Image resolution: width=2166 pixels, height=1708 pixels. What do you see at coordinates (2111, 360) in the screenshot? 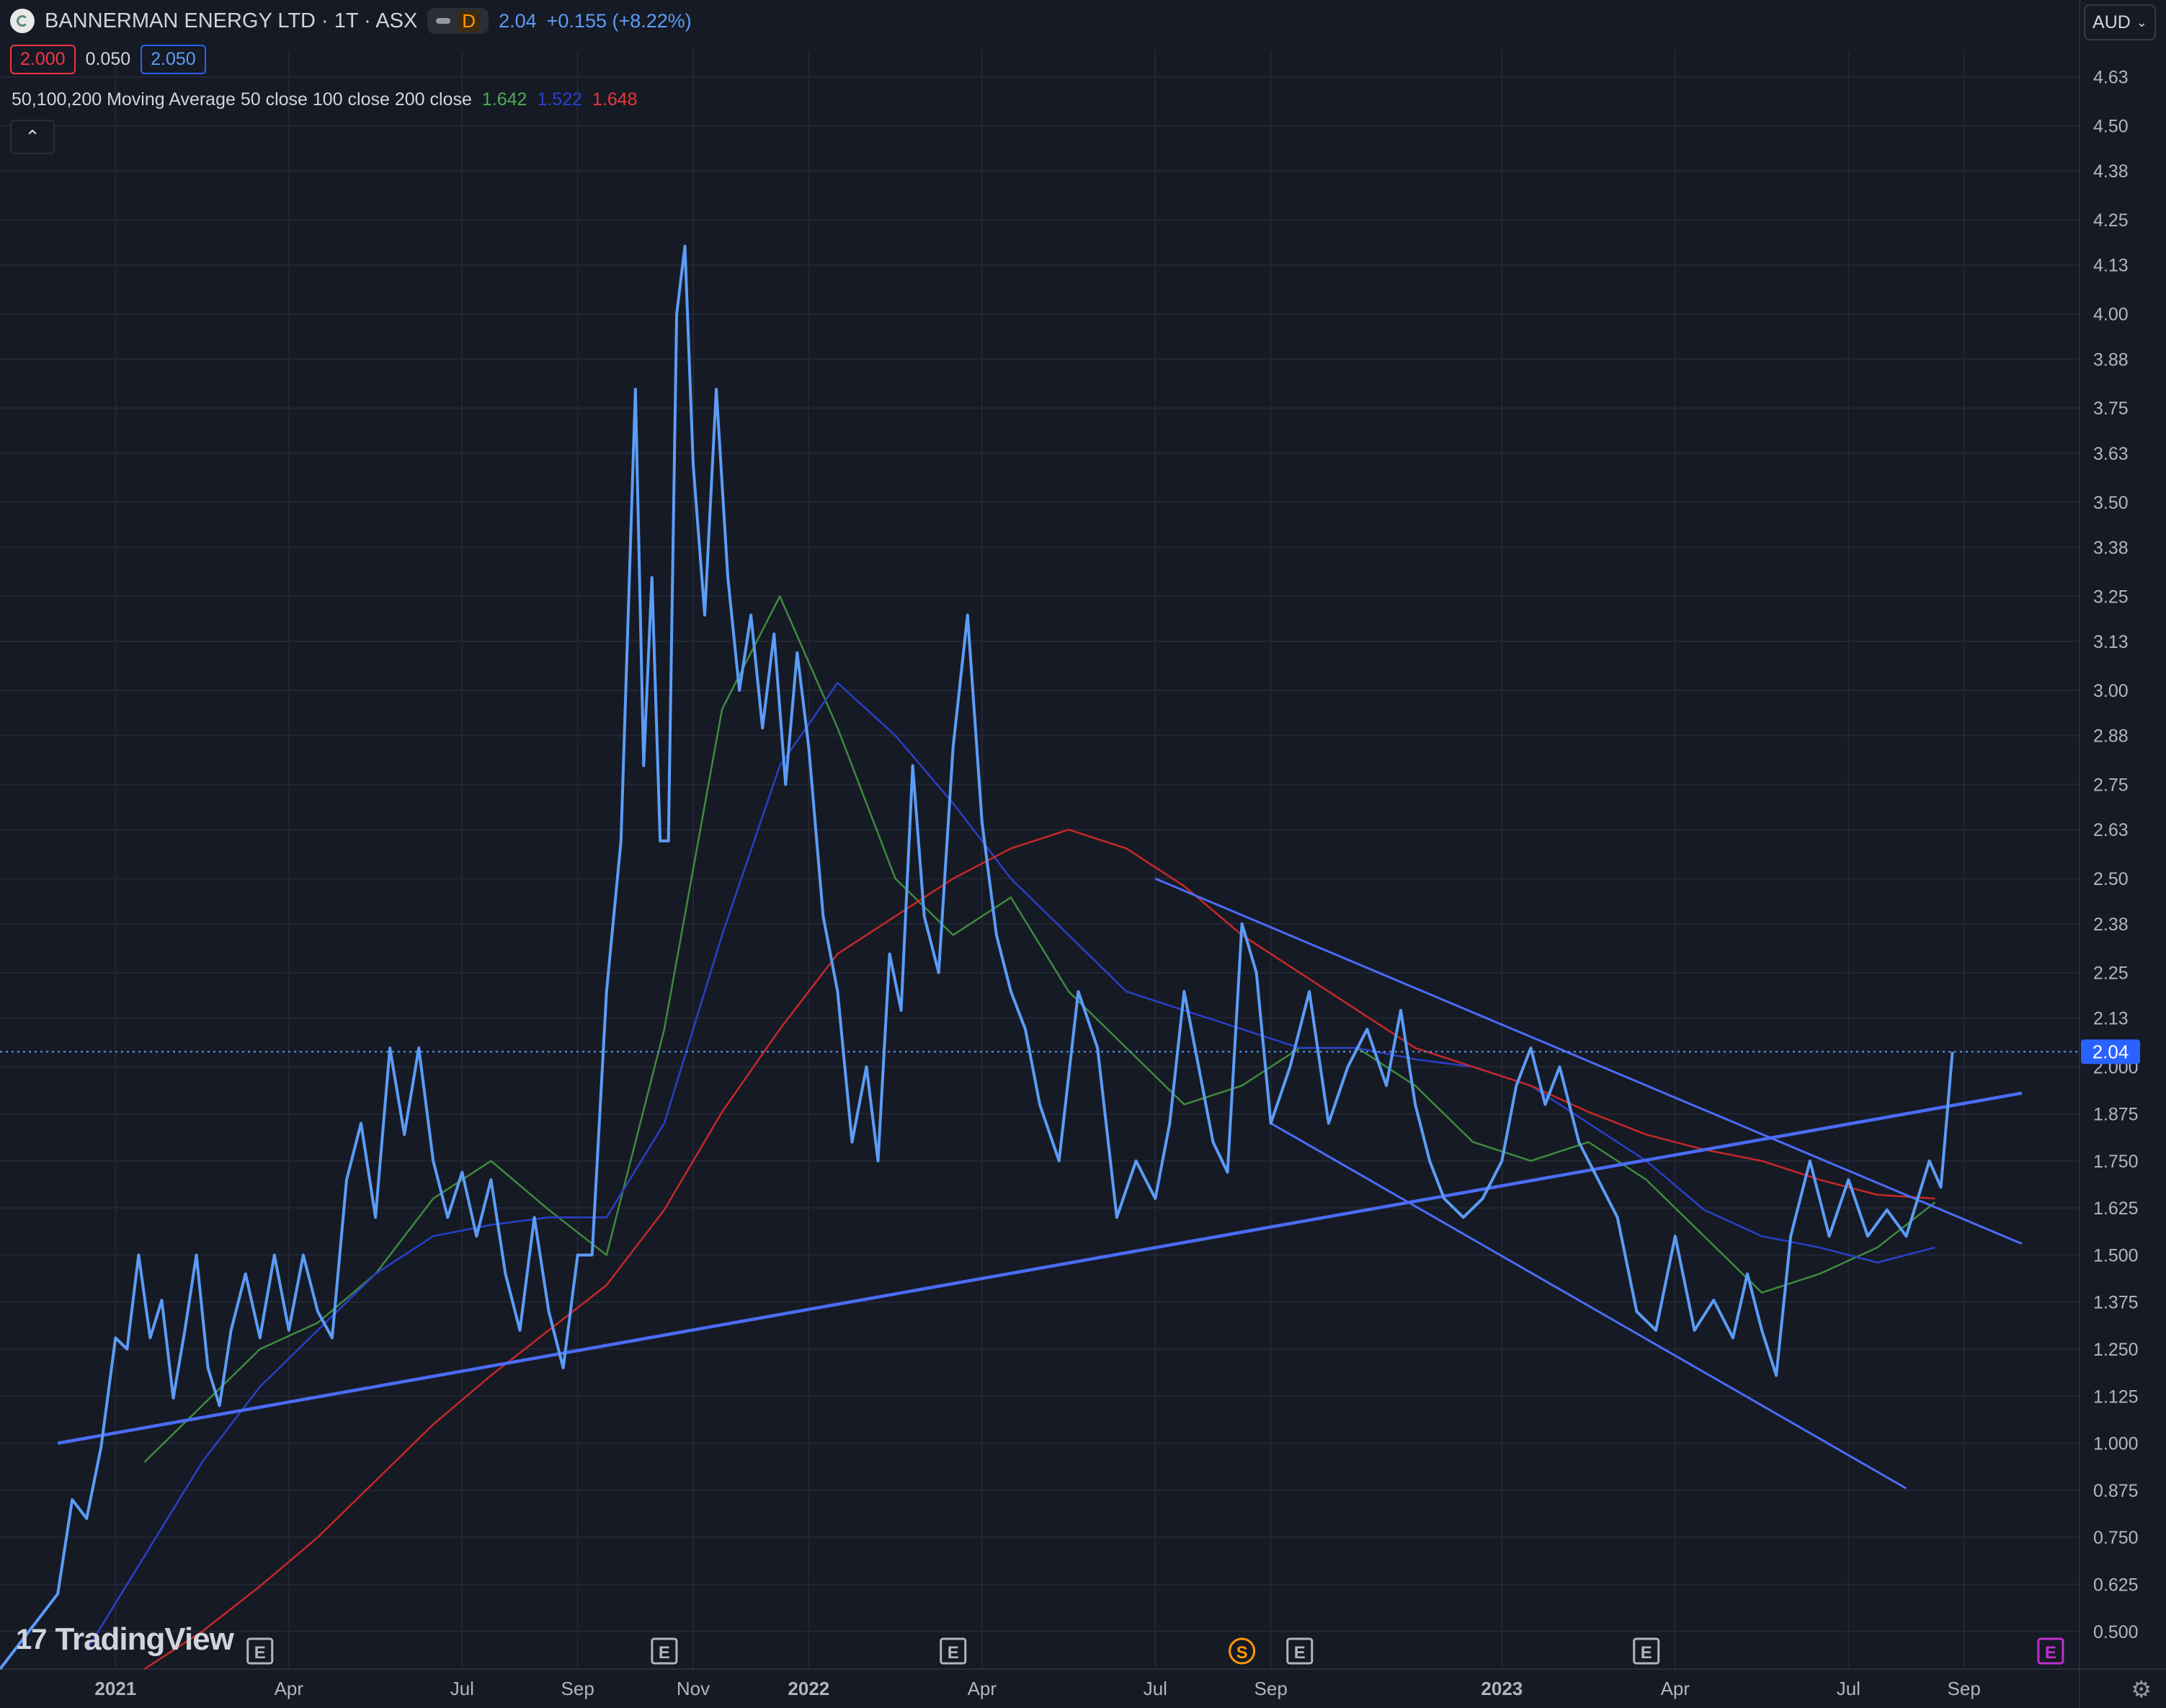
I see `y-tick-label: 3.88` at bounding box center [2111, 360].